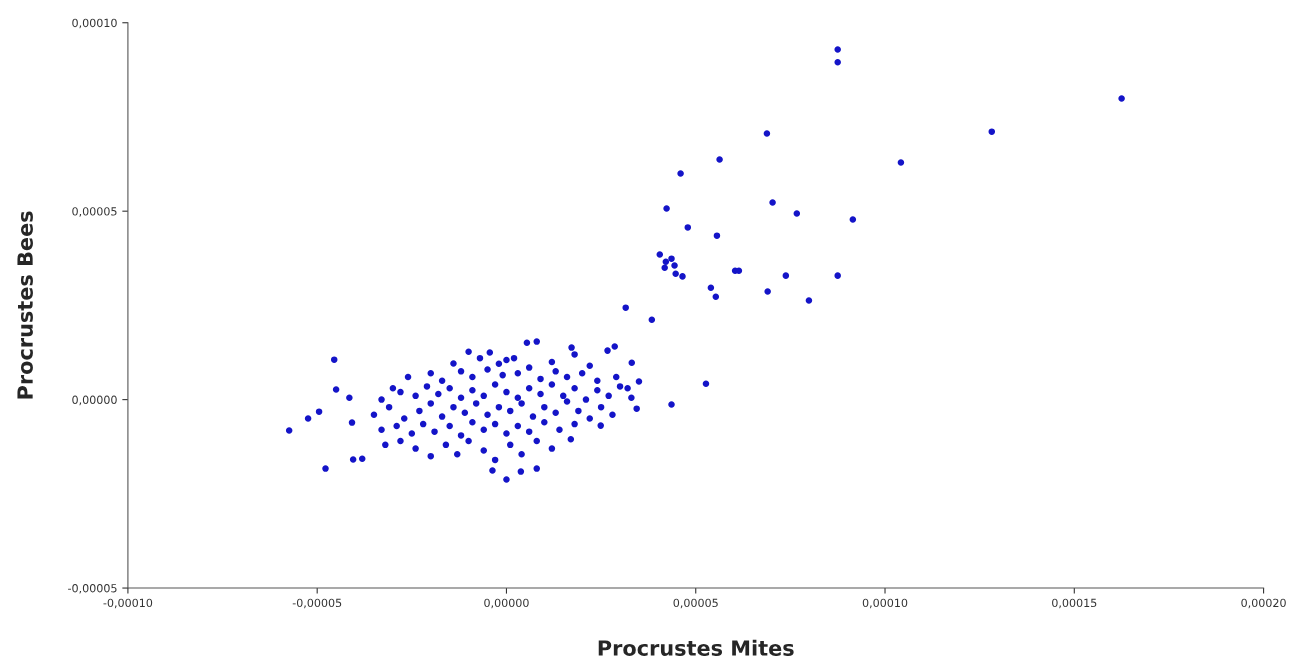 This screenshot has width=1292, height=669. What do you see at coordinates (885, 603) in the screenshot?
I see `x-tick-label: 0,00010` at bounding box center [885, 603].